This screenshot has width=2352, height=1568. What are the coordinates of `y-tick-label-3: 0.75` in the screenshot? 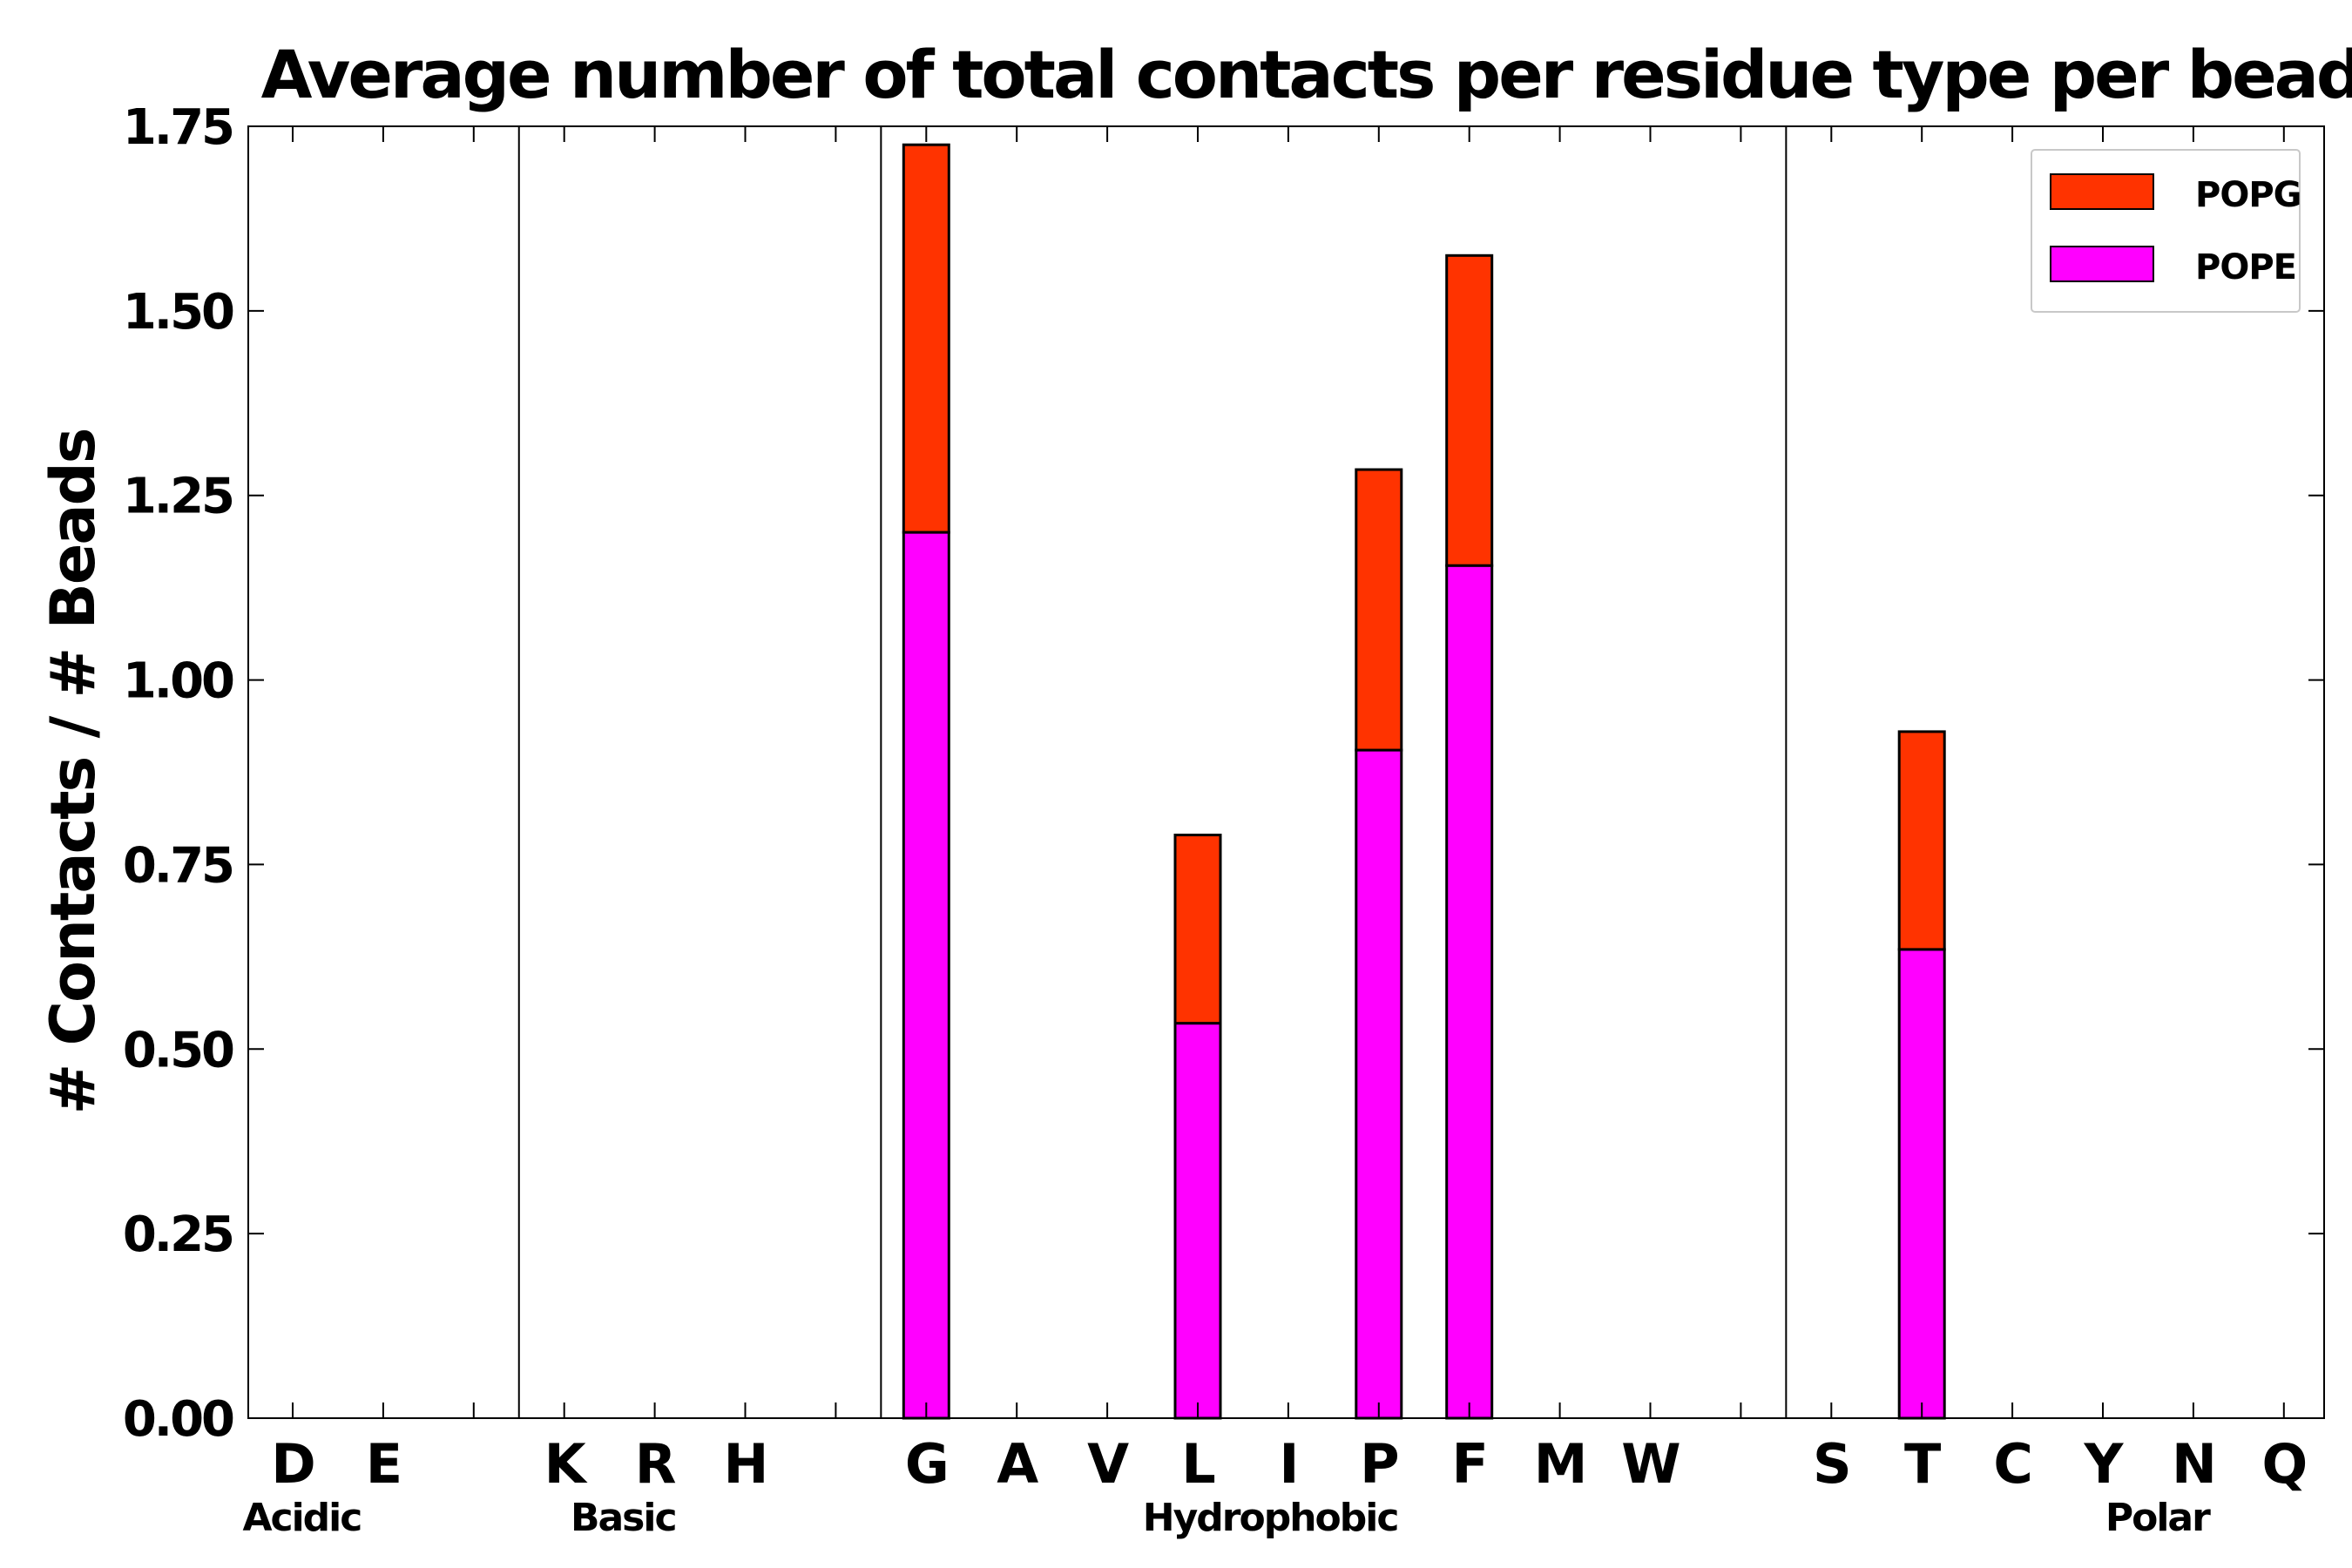 It's located at (178, 865).